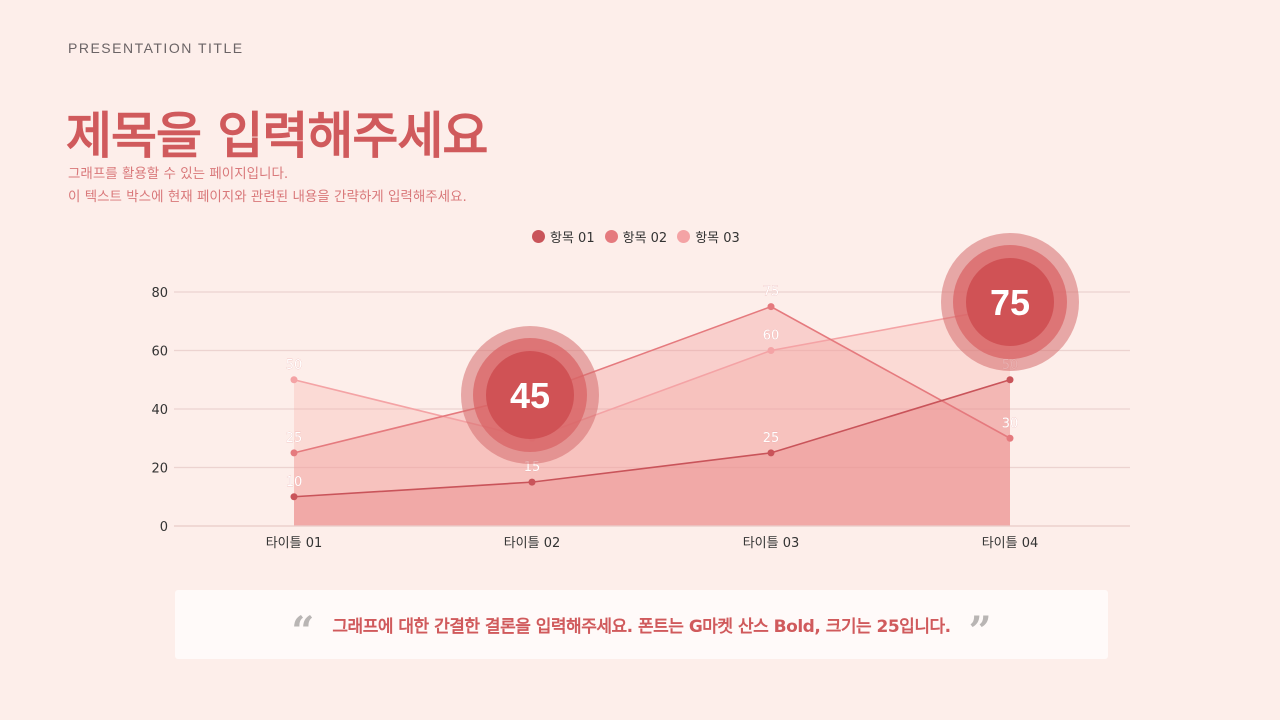 The image size is (1280, 720). What do you see at coordinates (1010, 543) in the screenshot?
I see `x-tick-label: 타이틀 04` at bounding box center [1010, 543].